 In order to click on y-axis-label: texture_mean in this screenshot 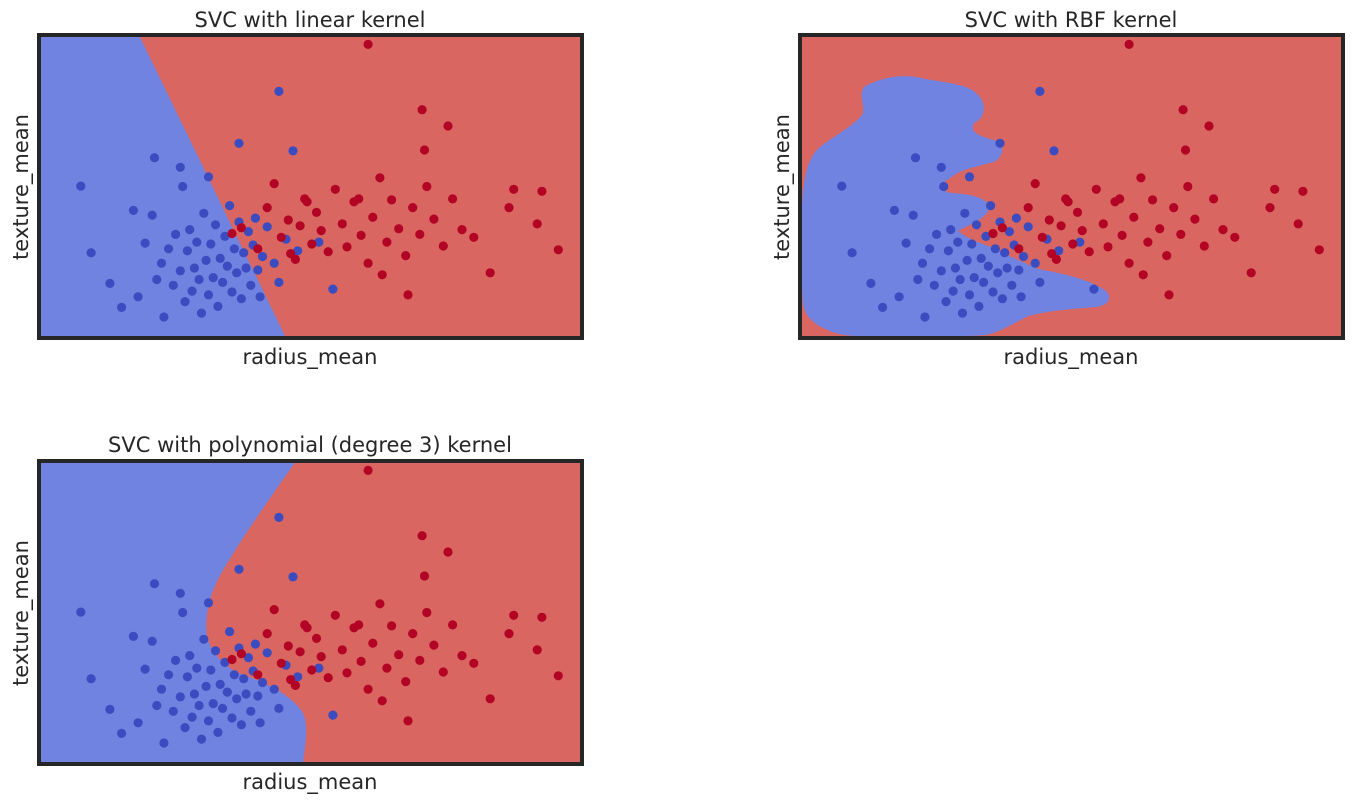, I will do `click(21, 613)`.